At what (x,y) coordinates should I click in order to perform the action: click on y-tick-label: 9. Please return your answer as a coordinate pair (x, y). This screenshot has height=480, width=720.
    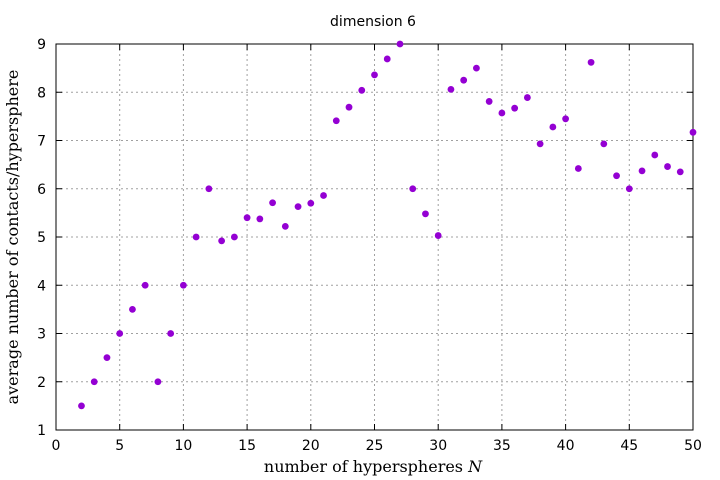
    Looking at the image, I should click on (41, 45).